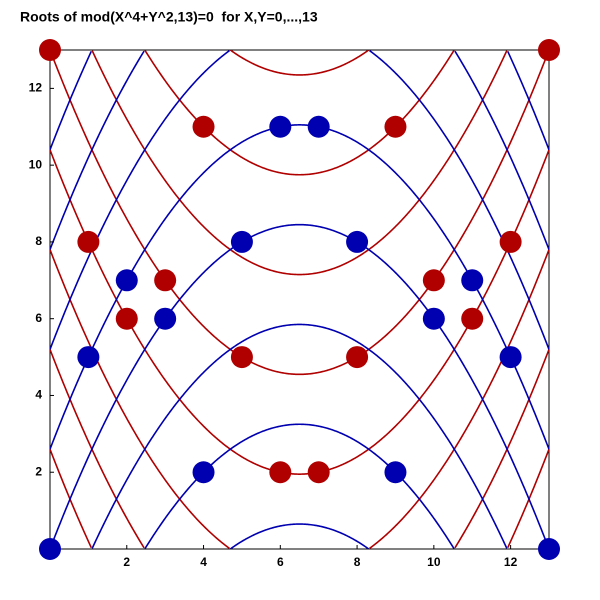  Describe the element at coordinates (126, 562) in the screenshot. I see `x-tick-label: 2` at that location.